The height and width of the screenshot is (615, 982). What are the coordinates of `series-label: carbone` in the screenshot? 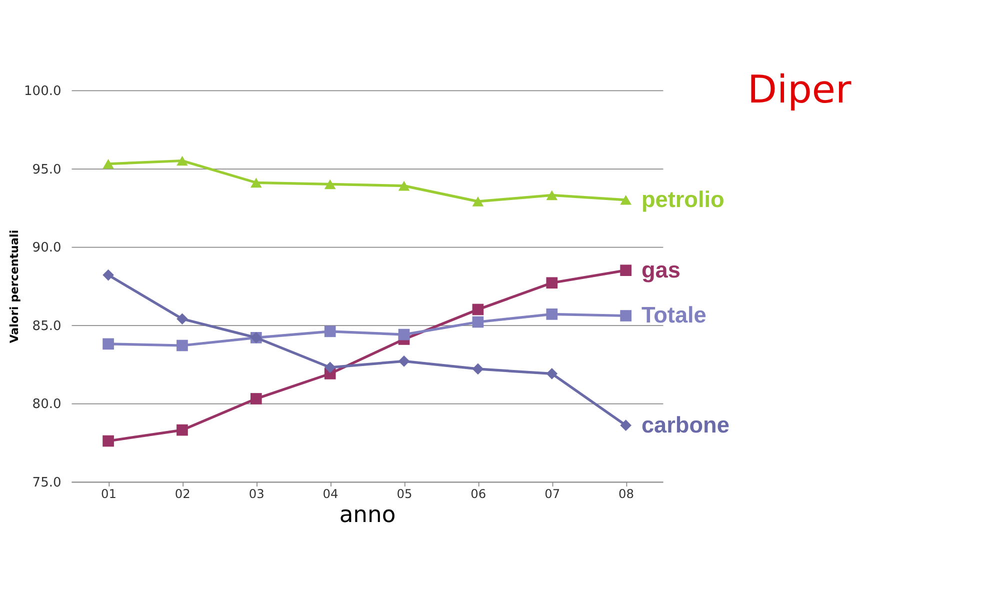 It's located at (685, 425).